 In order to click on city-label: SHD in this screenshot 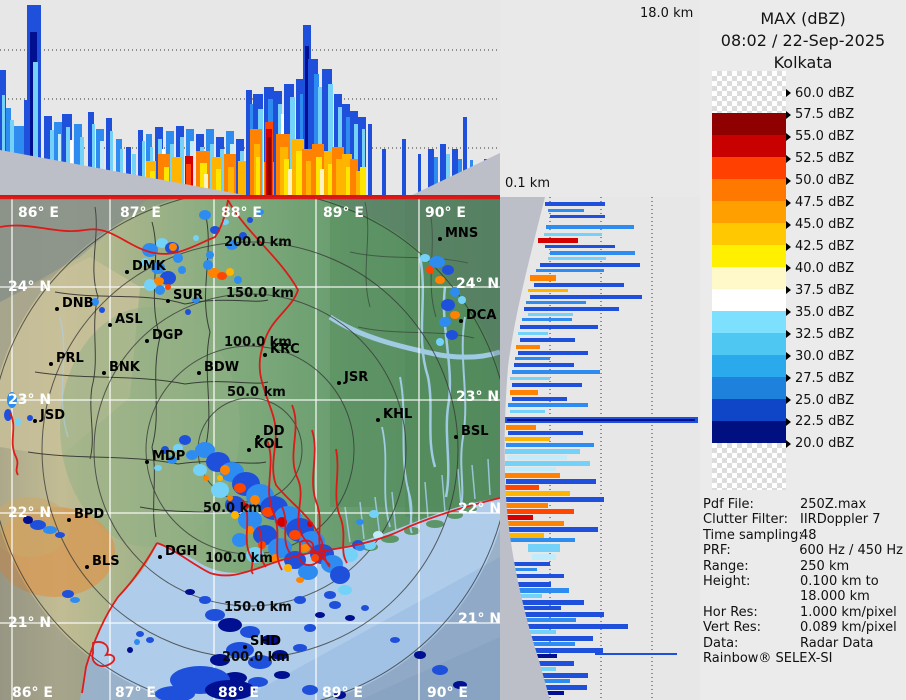, I will do `click(266, 641)`.